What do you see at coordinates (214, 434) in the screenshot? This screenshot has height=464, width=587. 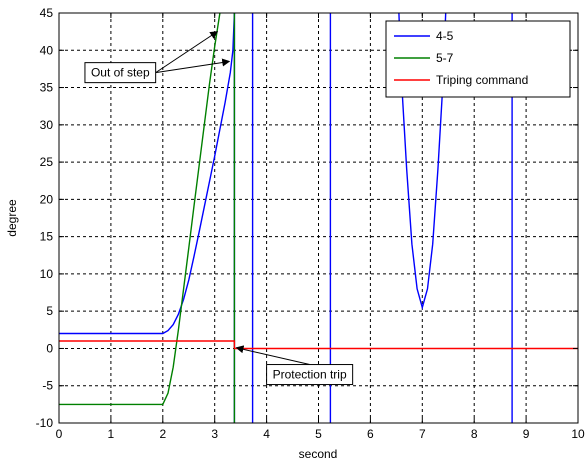 I see `x-tick-label: 3` at bounding box center [214, 434].